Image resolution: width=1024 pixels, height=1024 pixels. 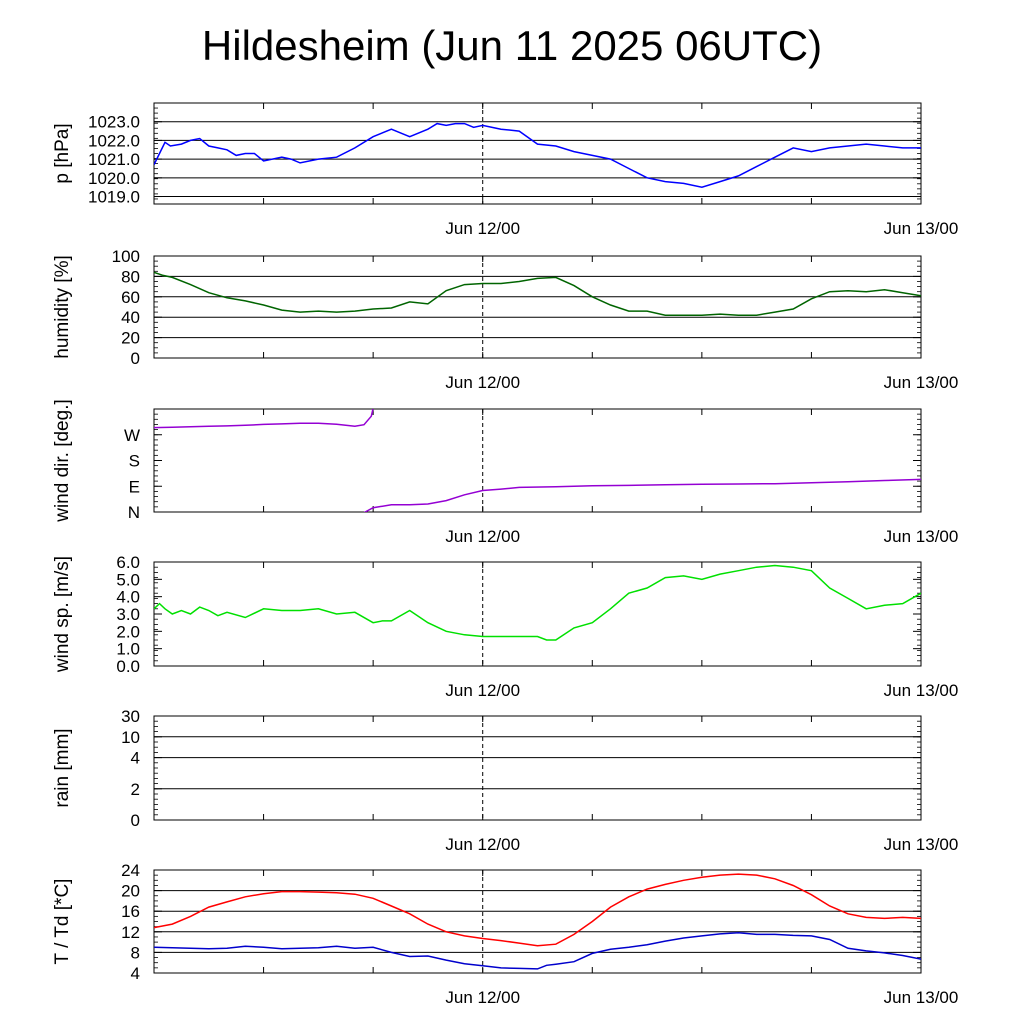 What do you see at coordinates (62, 153) in the screenshot?
I see `y-axis-label: p [hPa]` at bounding box center [62, 153].